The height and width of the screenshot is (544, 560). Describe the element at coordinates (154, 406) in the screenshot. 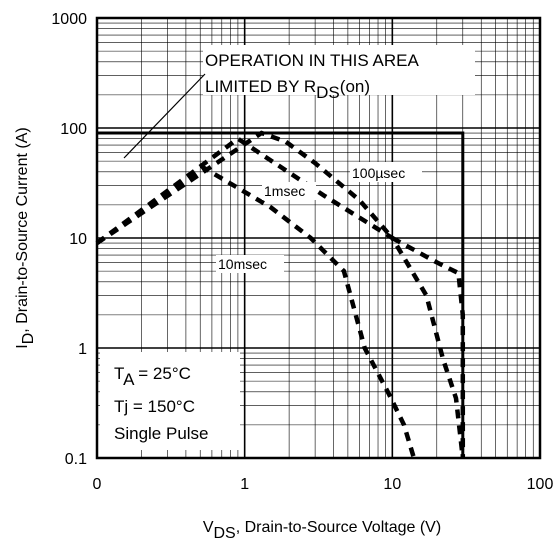

I see `tj-condition: Tj = 150°C` at that location.